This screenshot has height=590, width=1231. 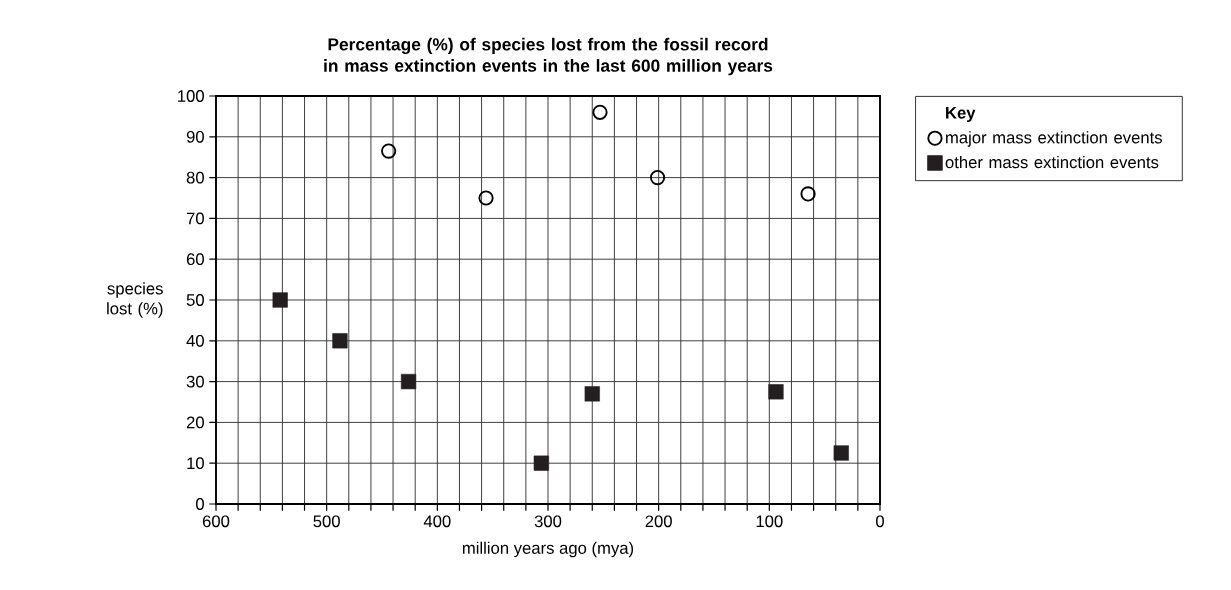 I want to click on y-tick-label: 0, so click(x=200, y=504).